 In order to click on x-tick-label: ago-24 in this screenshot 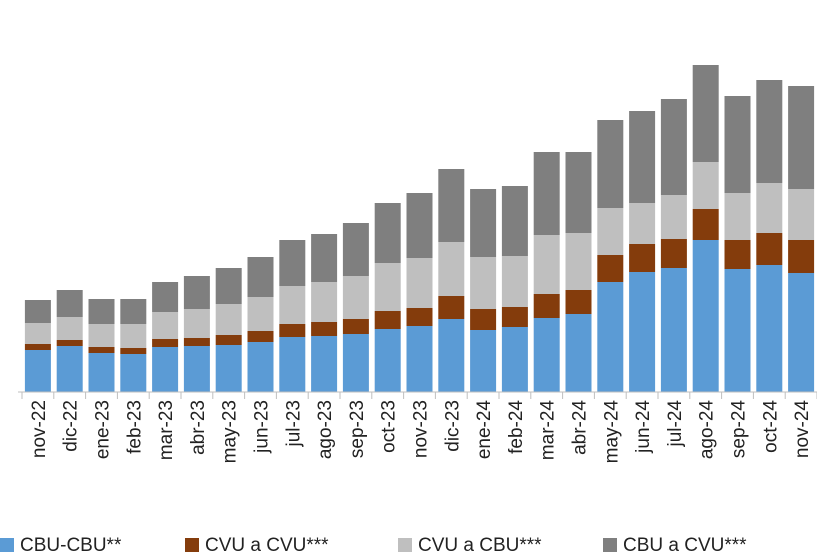, I will do `click(707, 430)`.